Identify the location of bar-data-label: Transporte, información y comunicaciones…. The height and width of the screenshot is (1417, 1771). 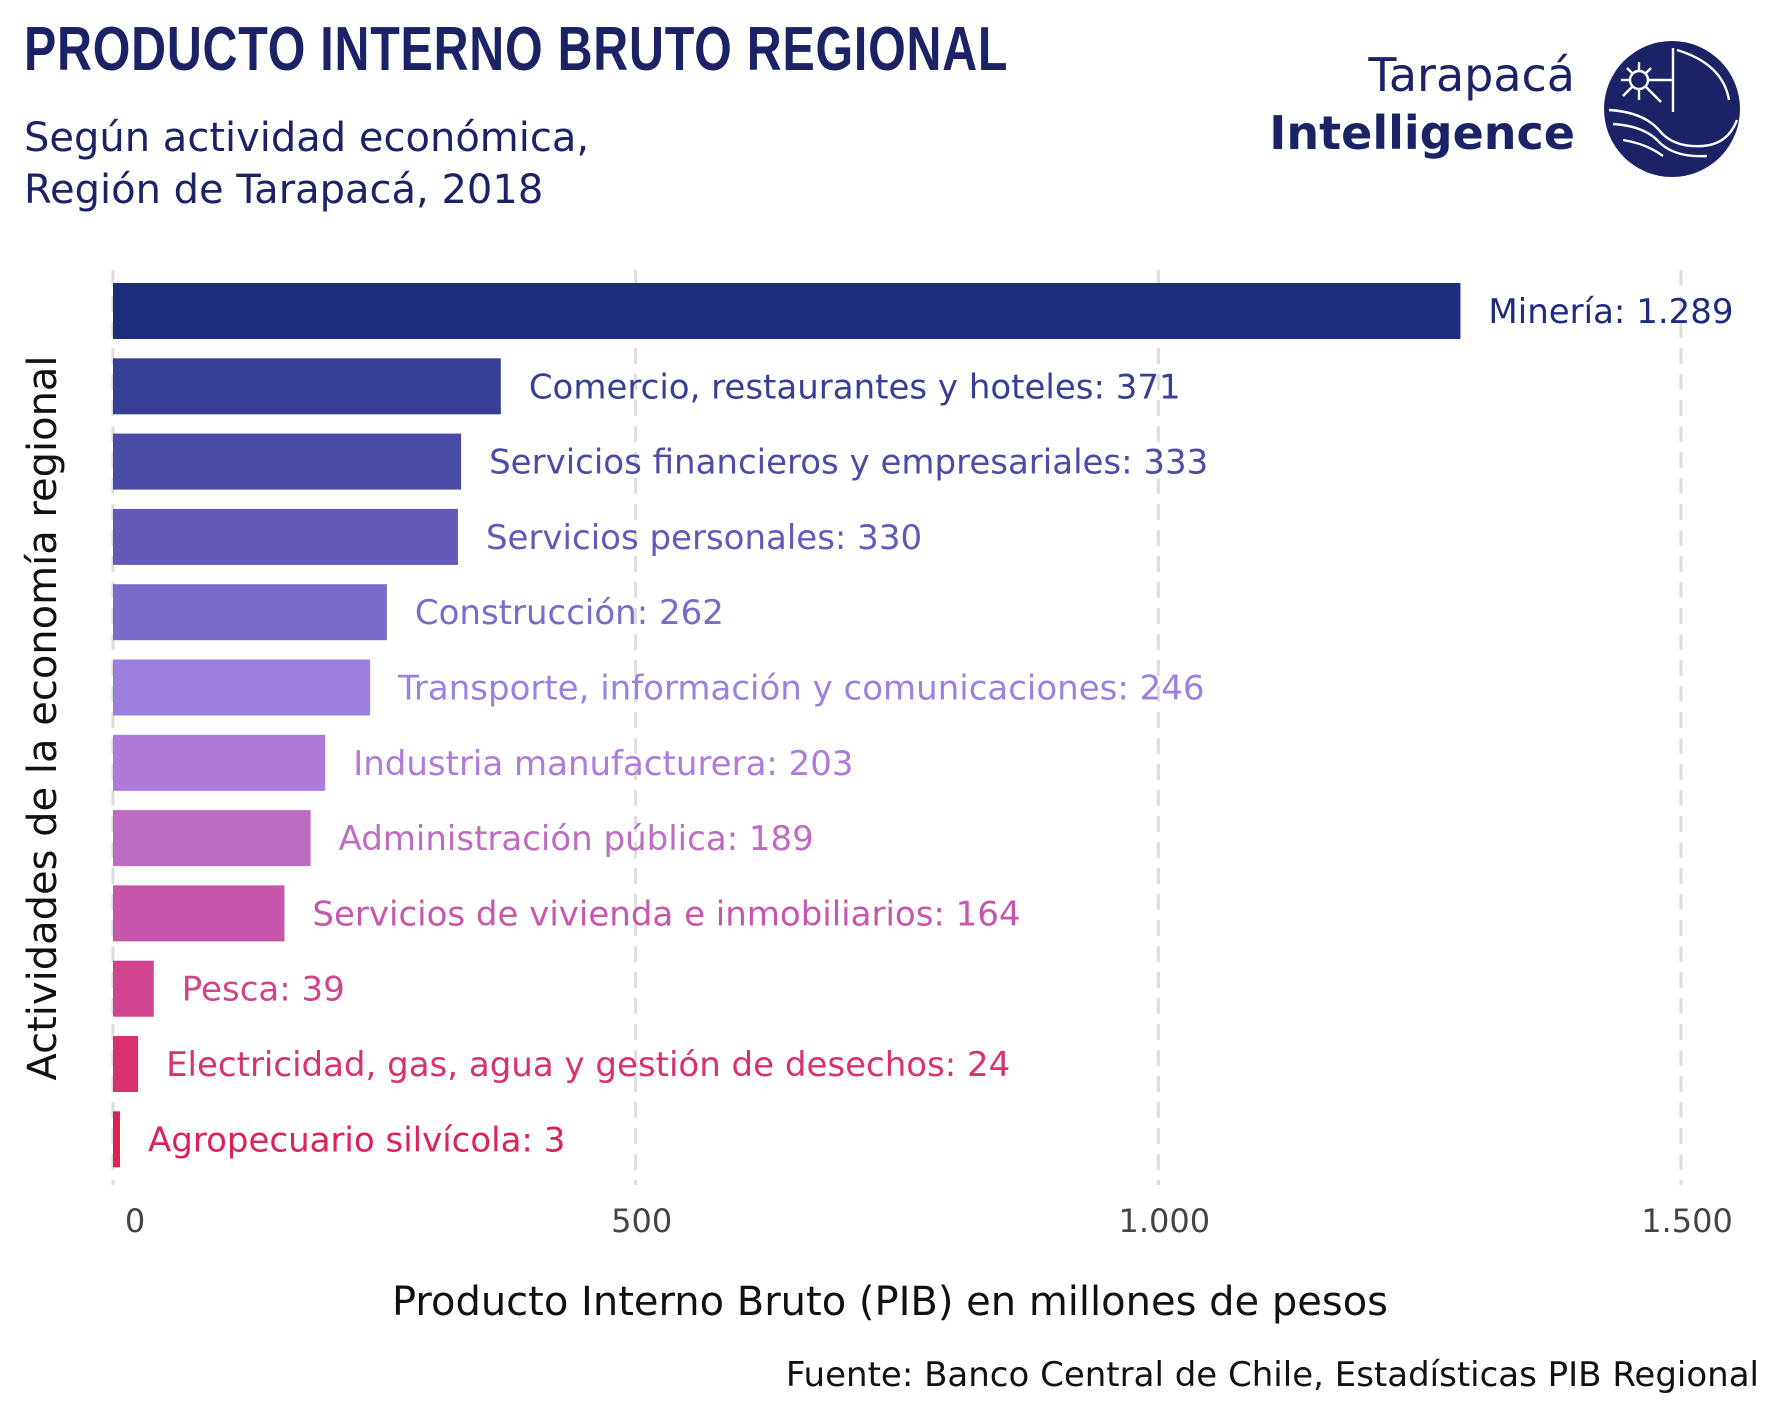
(800, 689).